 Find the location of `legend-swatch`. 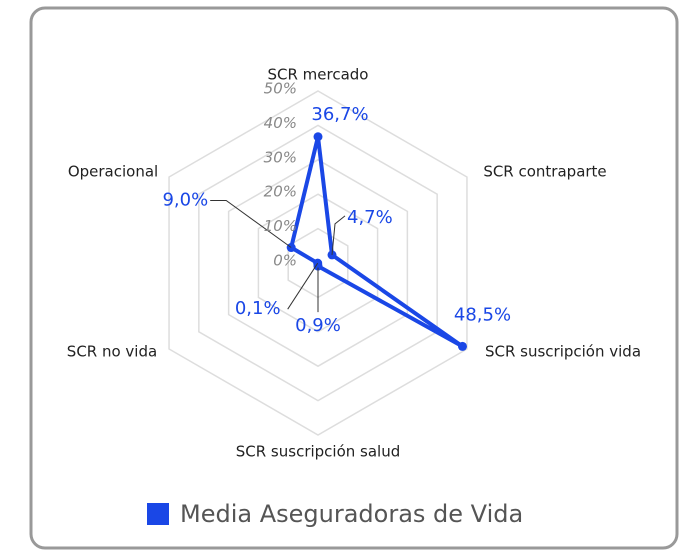

legend-swatch is located at coordinates (158, 514).